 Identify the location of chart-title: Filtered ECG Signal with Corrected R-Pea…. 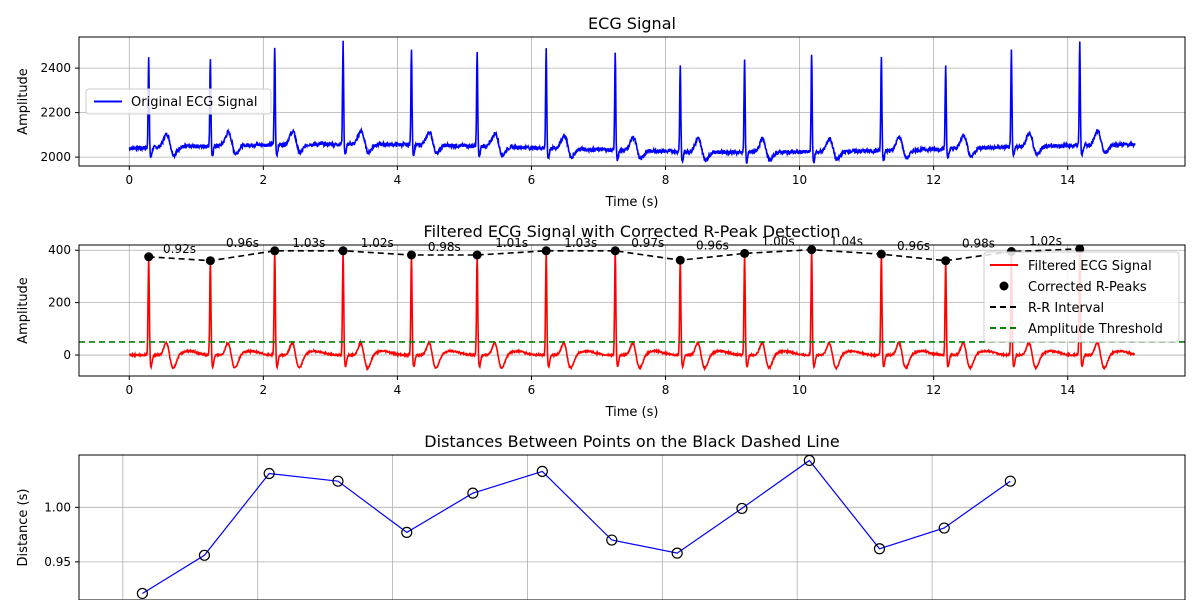
(632, 231).